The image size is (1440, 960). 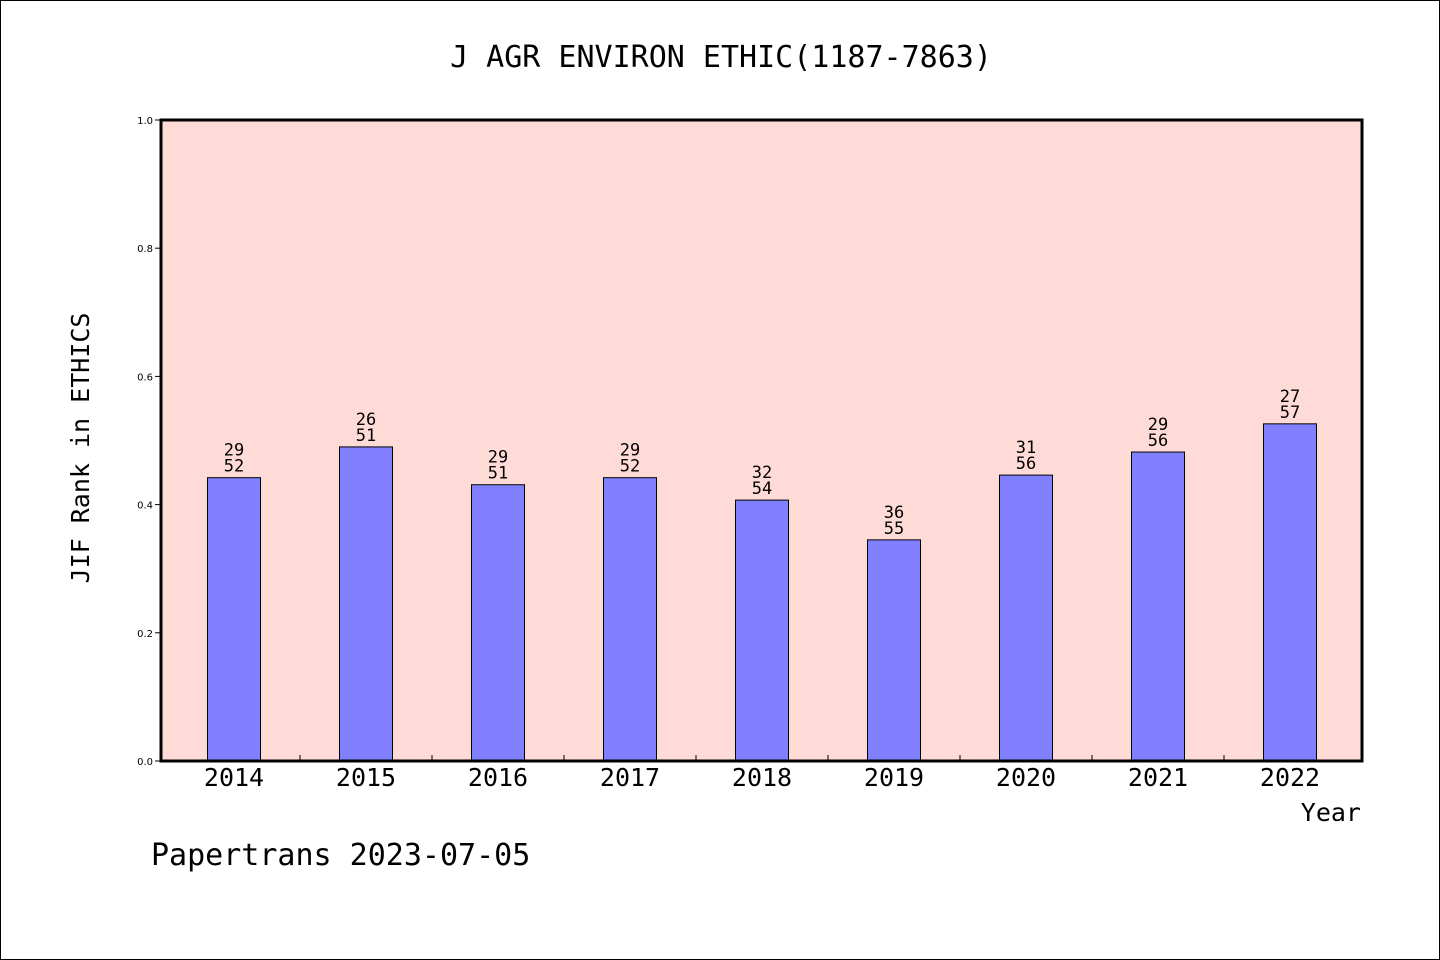 What do you see at coordinates (762, 473) in the screenshot?
I see `bar-rank-label: 32` at bounding box center [762, 473].